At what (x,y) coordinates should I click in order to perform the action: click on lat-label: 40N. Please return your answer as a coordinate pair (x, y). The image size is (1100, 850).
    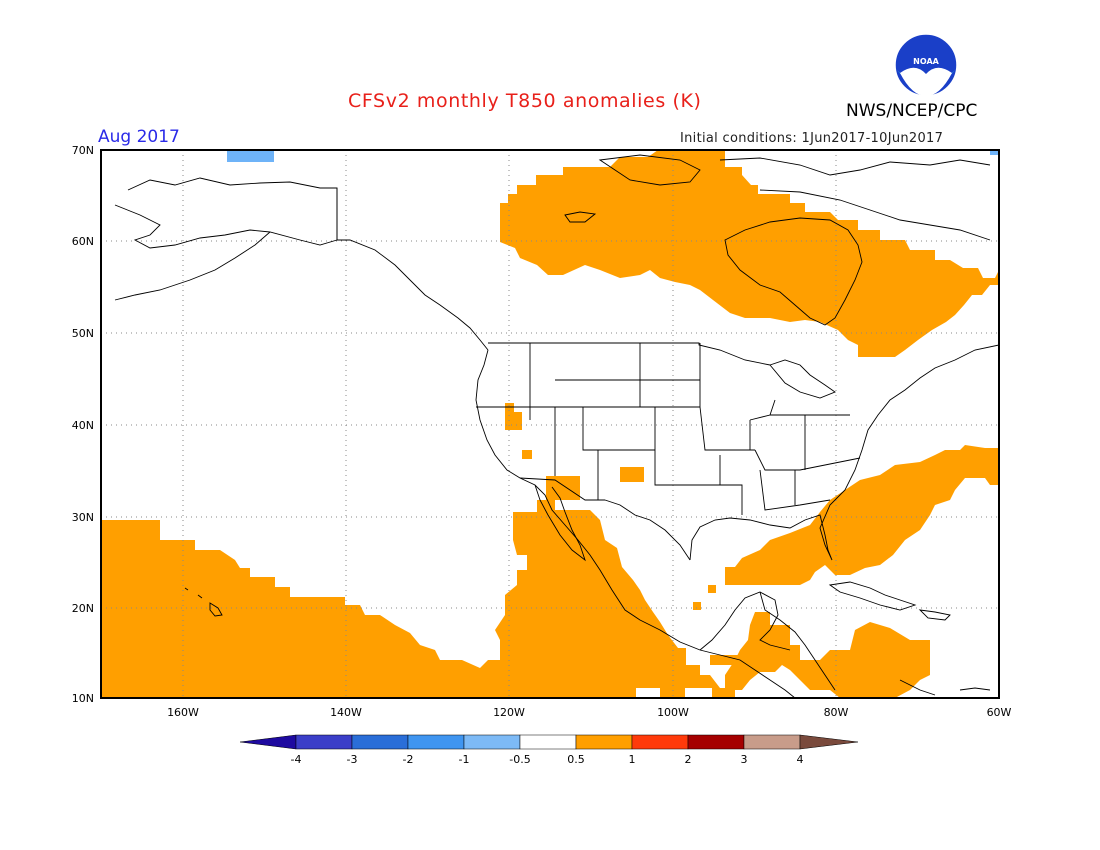
    Looking at the image, I should click on (83, 425).